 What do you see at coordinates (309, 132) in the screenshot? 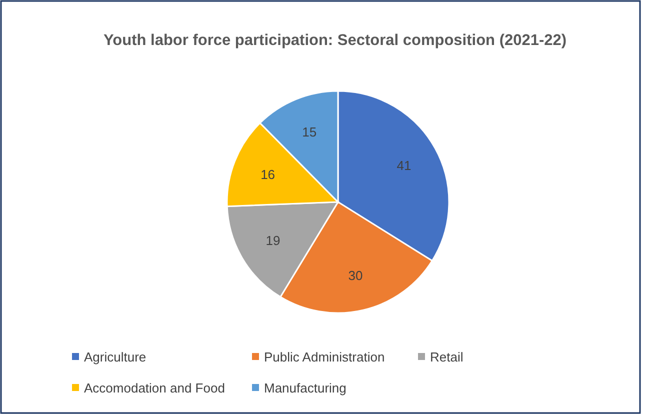
I see `data-label: 15` at bounding box center [309, 132].